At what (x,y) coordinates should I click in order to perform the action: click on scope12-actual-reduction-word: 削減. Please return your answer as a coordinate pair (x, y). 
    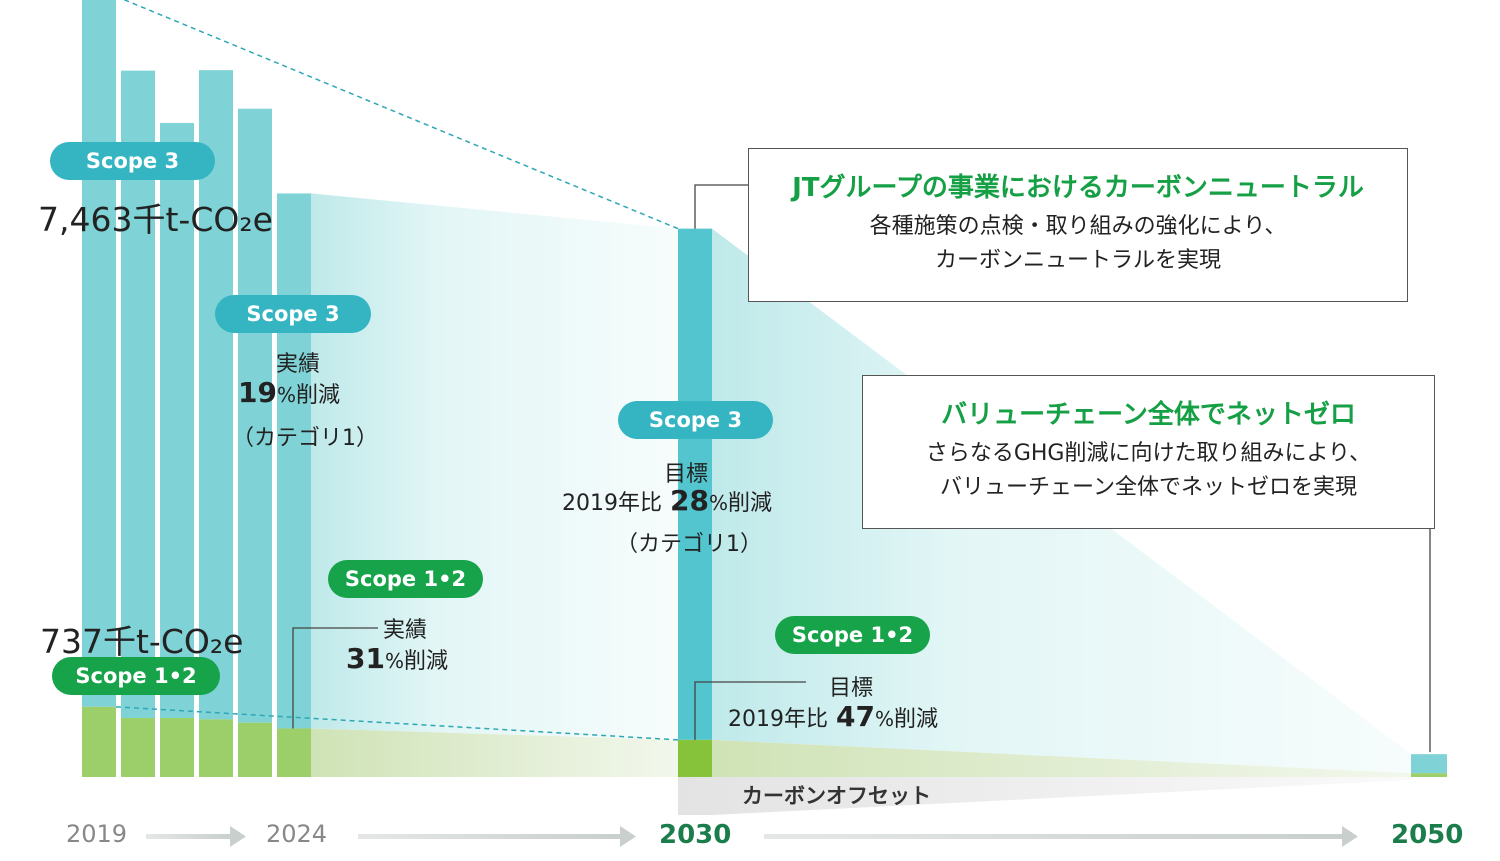
    Looking at the image, I should click on (425, 661).